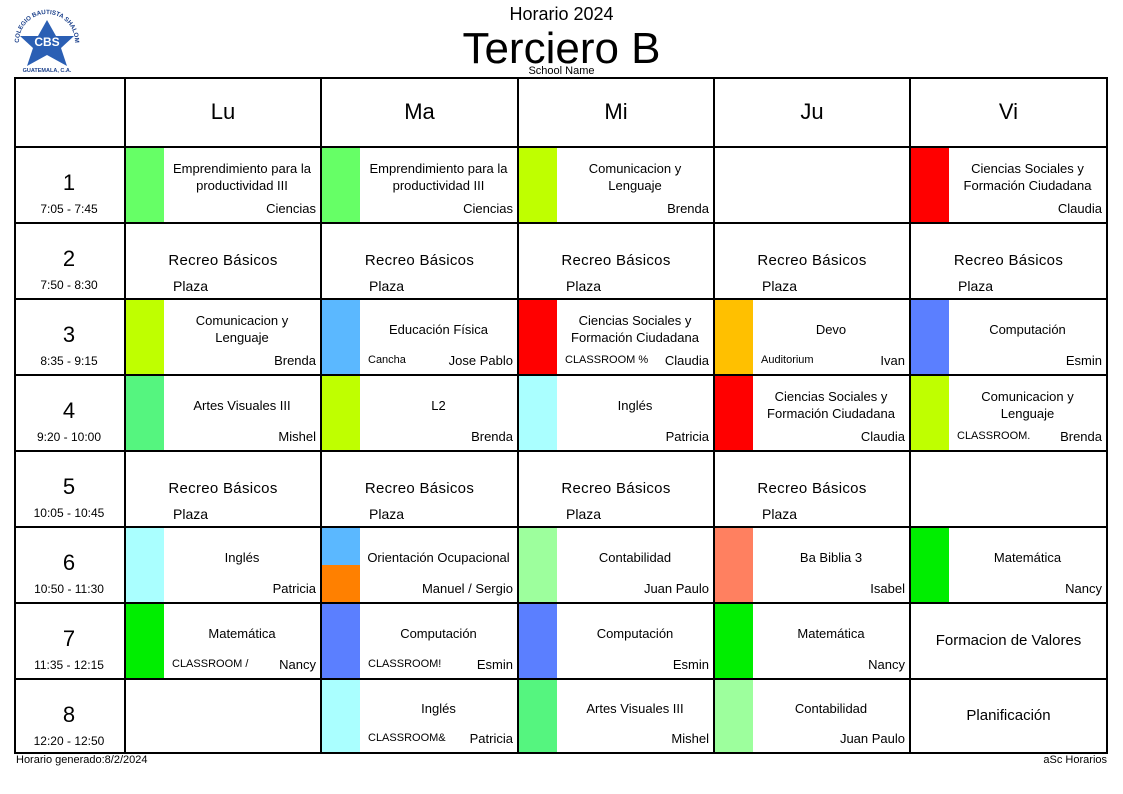 This screenshot has width=1123, height=794. I want to click on timetable-cell: Comunicacion y Lenguaje CLASSROOM. Brenda, so click(1008, 413).